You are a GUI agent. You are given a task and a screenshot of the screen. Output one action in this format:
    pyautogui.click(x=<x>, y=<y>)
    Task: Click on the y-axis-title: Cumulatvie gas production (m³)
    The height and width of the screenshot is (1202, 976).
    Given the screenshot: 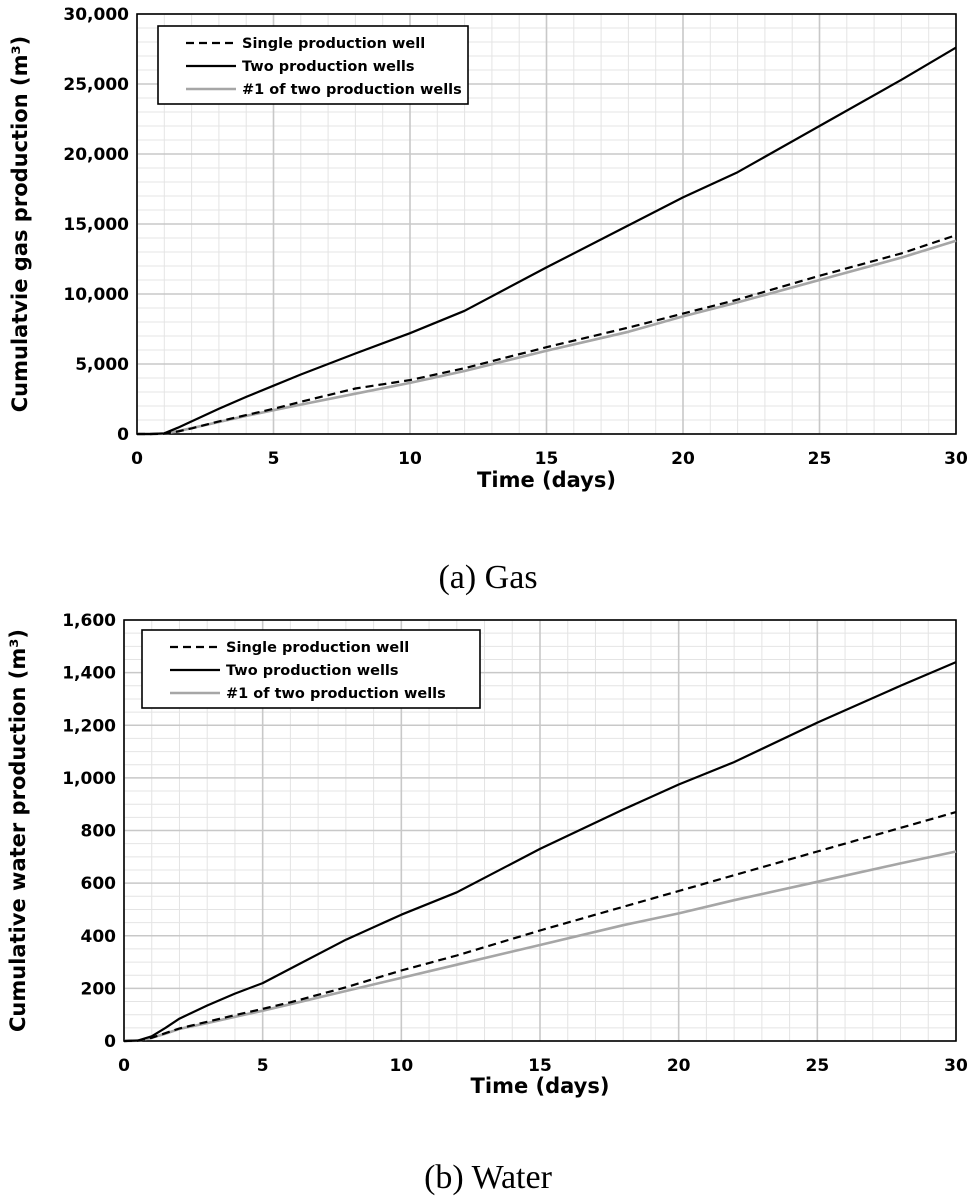 What is the action you would take?
    pyautogui.click(x=20, y=224)
    